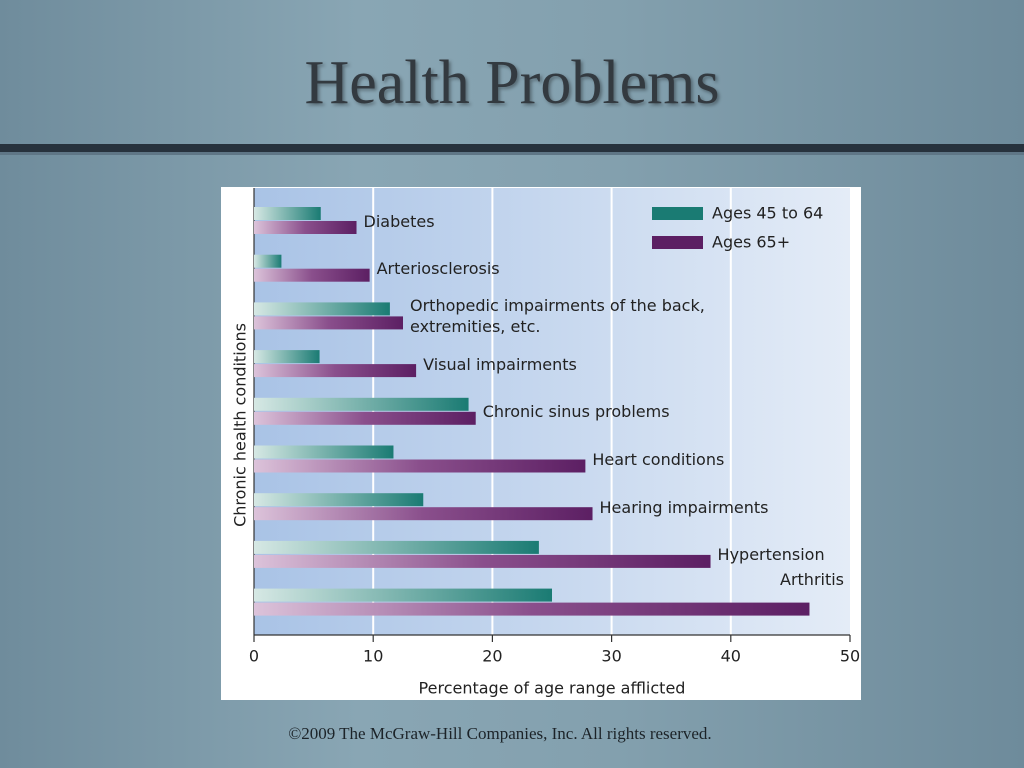 The image size is (1024, 768). Describe the element at coordinates (552, 688) in the screenshot. I see `x-axis-title: Percentage of age range afflicted` at that location.